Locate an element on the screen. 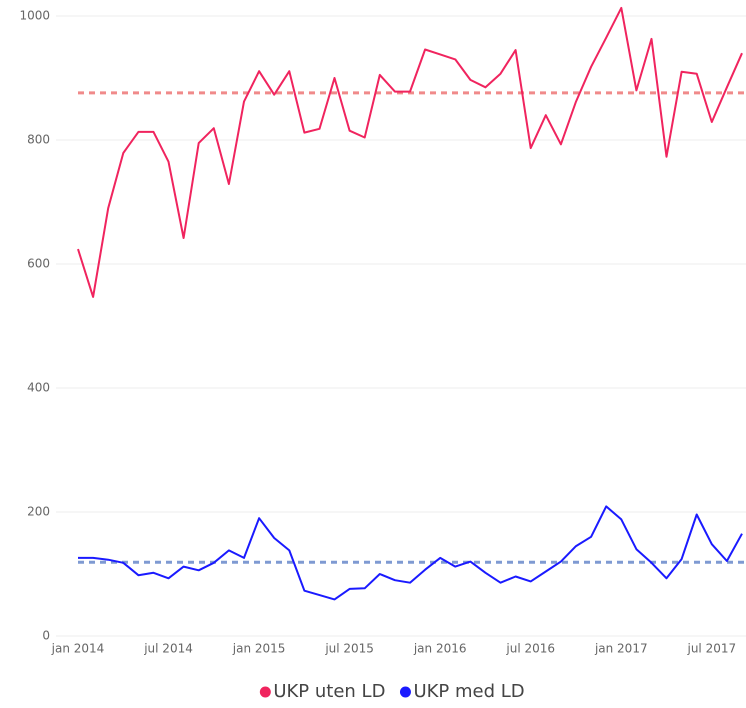  y-tick-label: 1000 is located at coordinates (34, 16).